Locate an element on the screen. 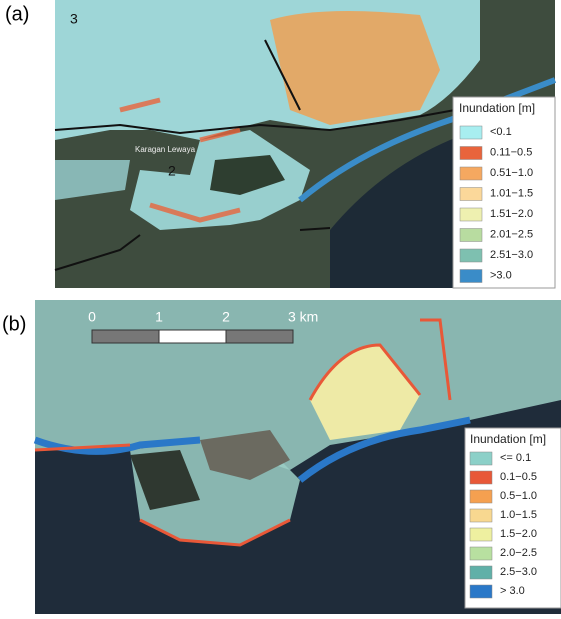 The height and width of the screenshot is (619, 561). legend-label: <0.1 is located at coordinates (501, 132).